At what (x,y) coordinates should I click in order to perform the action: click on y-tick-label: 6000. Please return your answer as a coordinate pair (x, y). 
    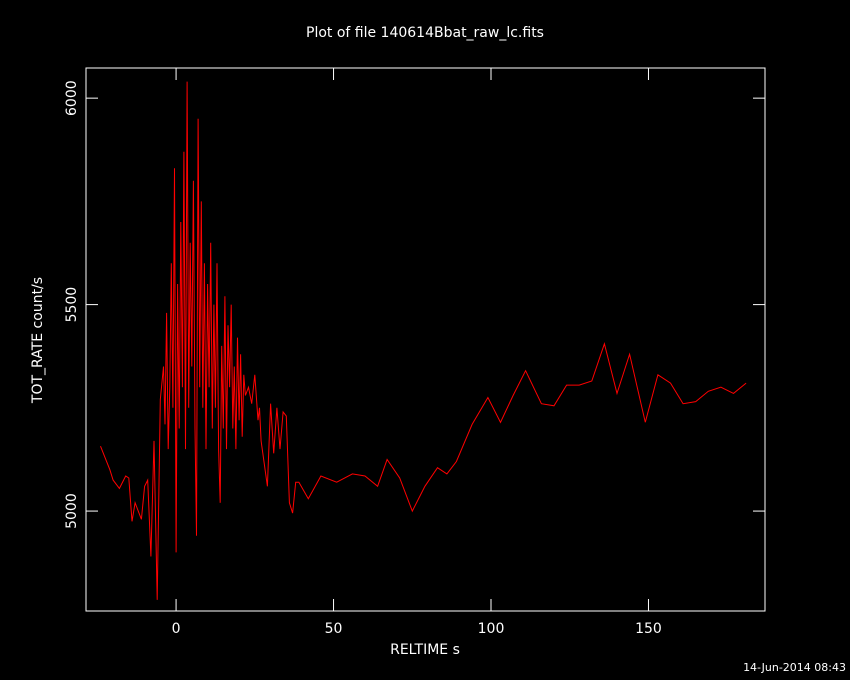
    Looking at the image, I should click on (72, 98).